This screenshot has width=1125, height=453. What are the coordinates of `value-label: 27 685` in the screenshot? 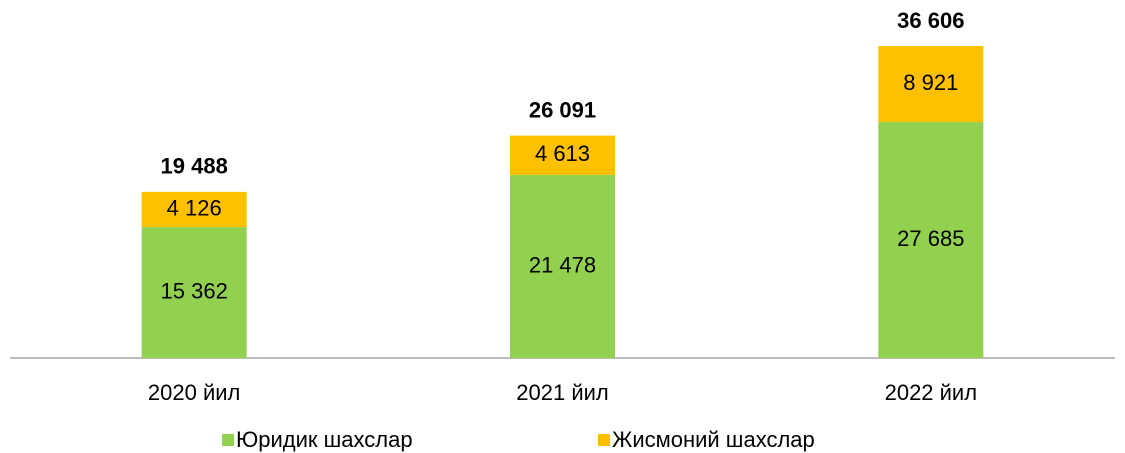 It's located at (930, 238).